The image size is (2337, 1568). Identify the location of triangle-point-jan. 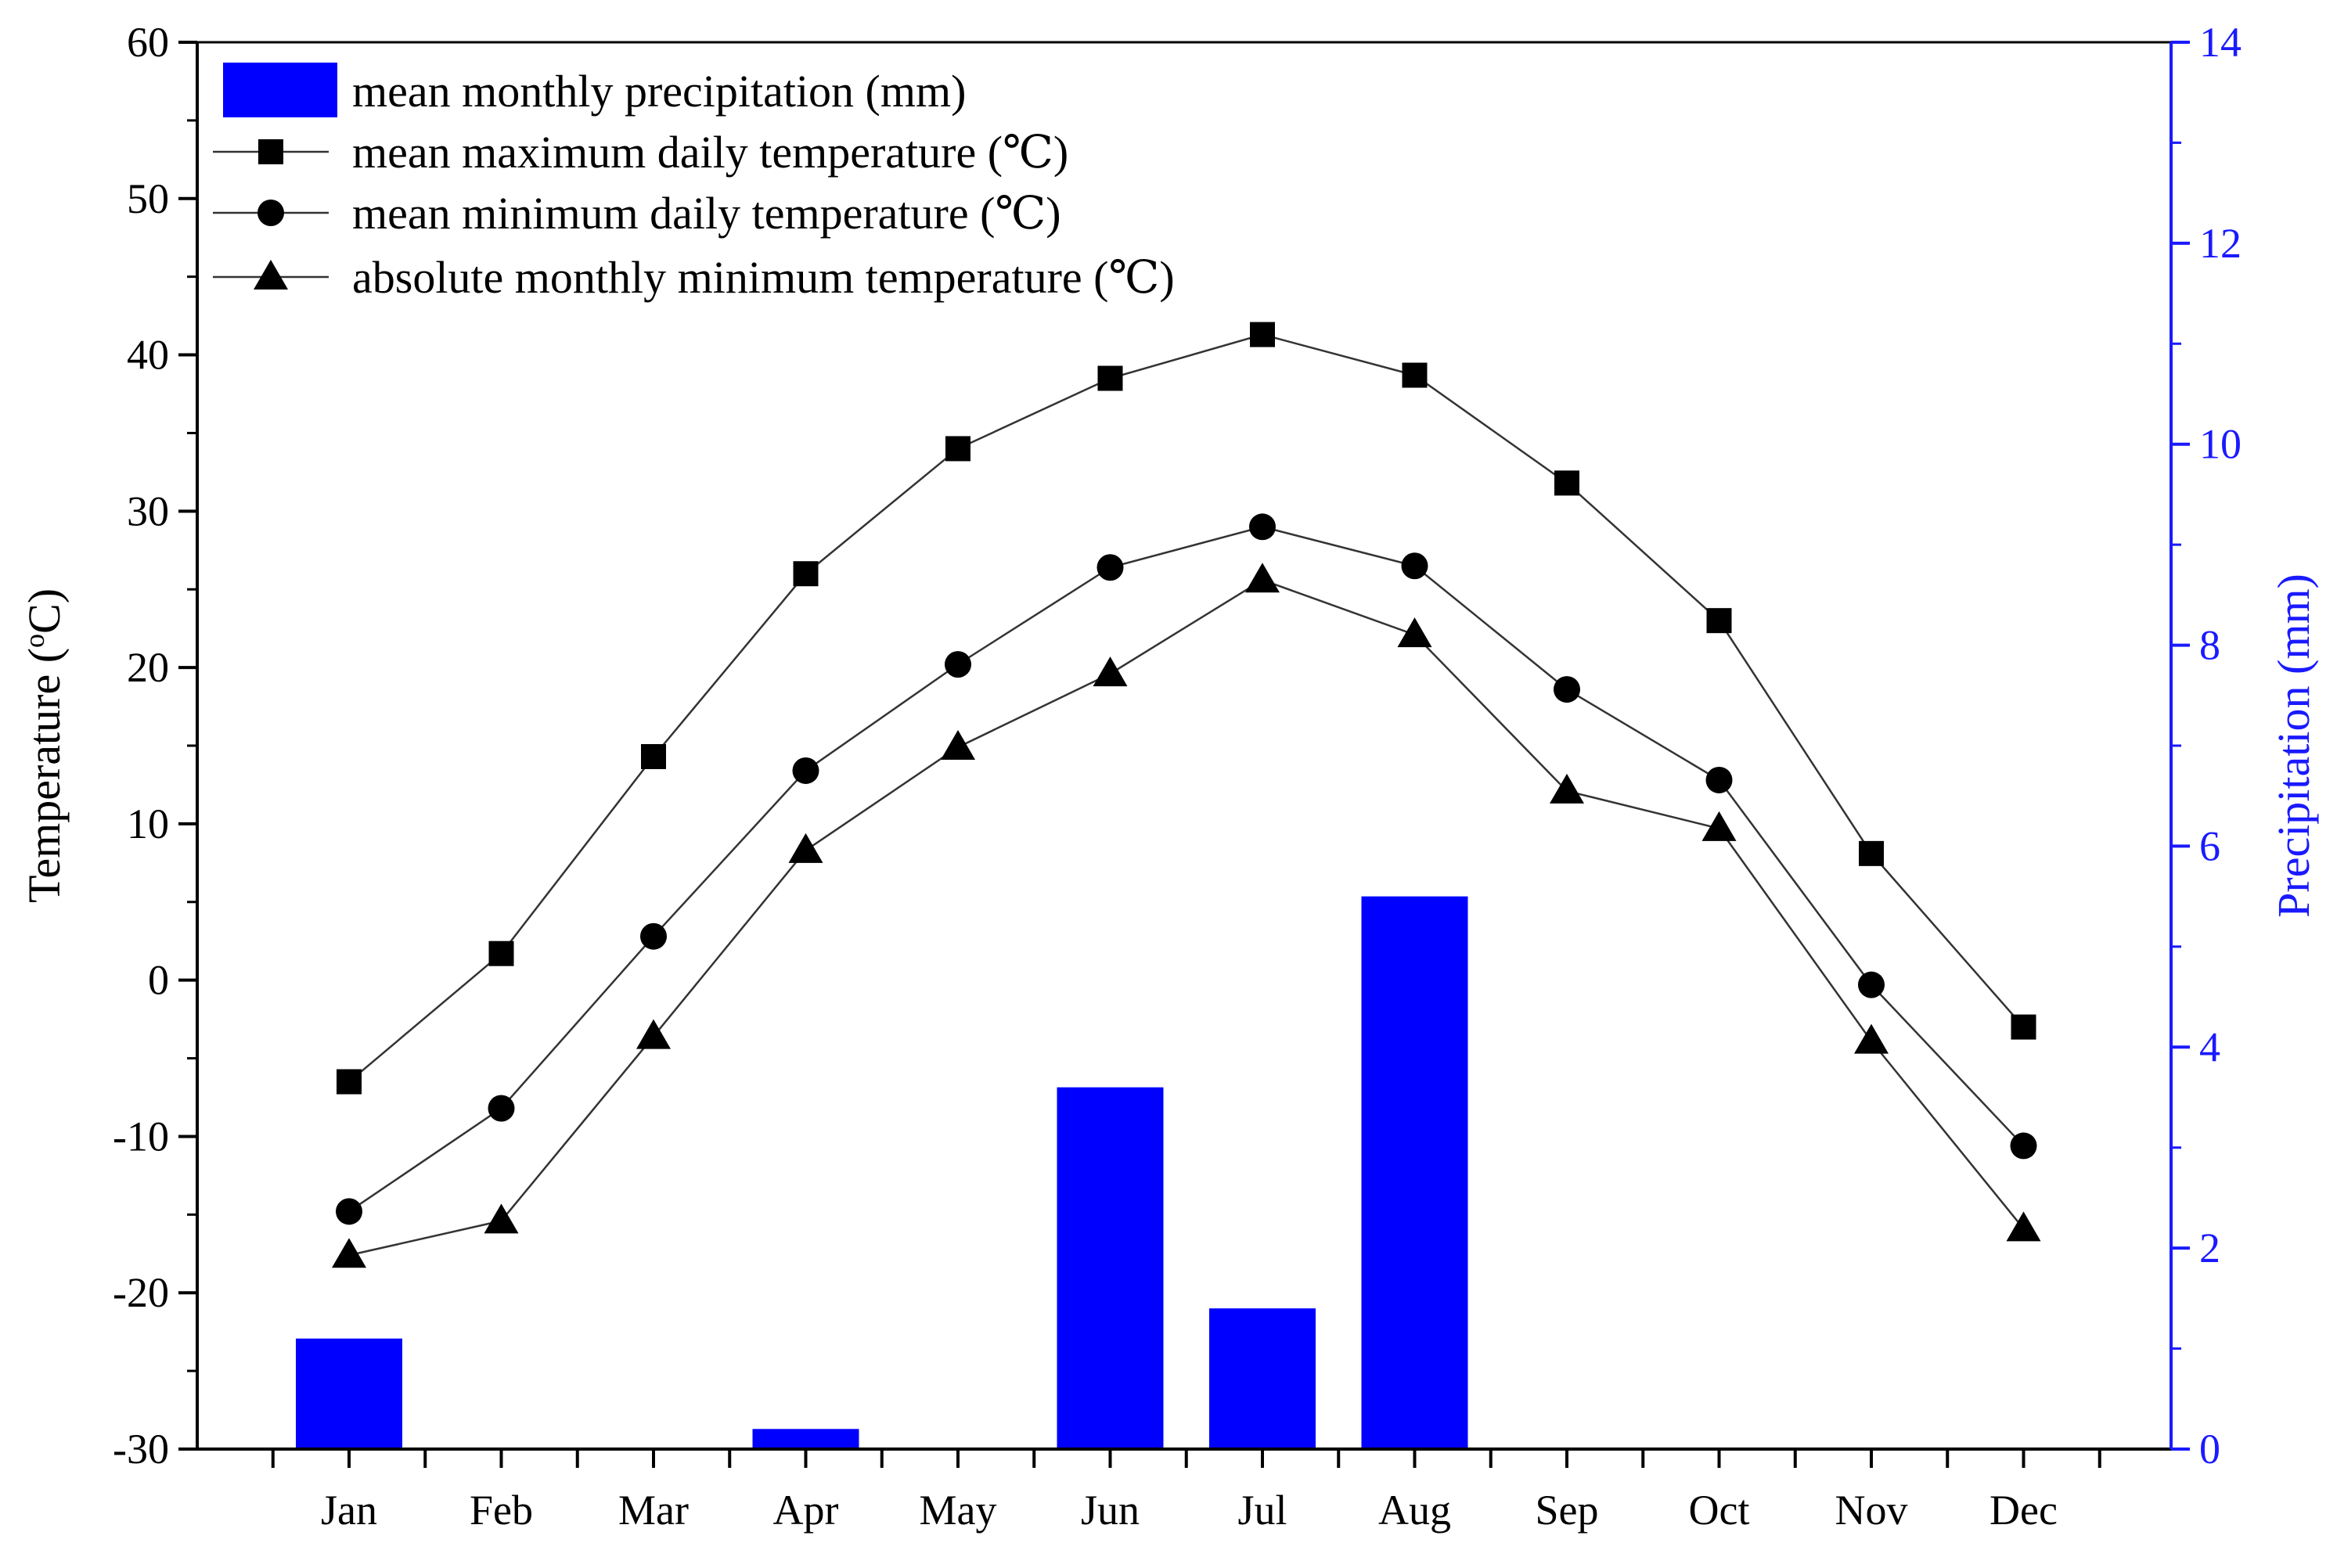
(349, 1253).